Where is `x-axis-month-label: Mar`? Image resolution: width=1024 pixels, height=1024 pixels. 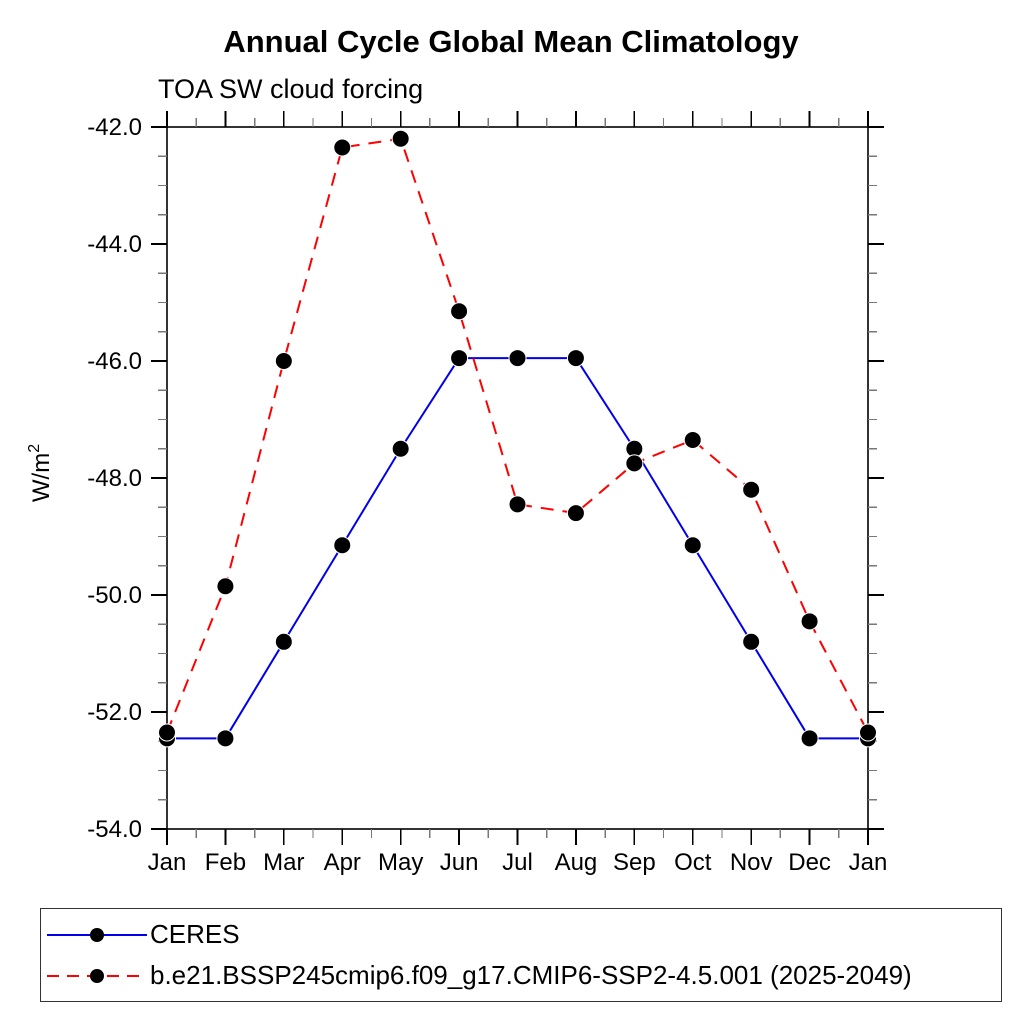
x-axis-month-label: Mar is located at coordinates (283, 862).